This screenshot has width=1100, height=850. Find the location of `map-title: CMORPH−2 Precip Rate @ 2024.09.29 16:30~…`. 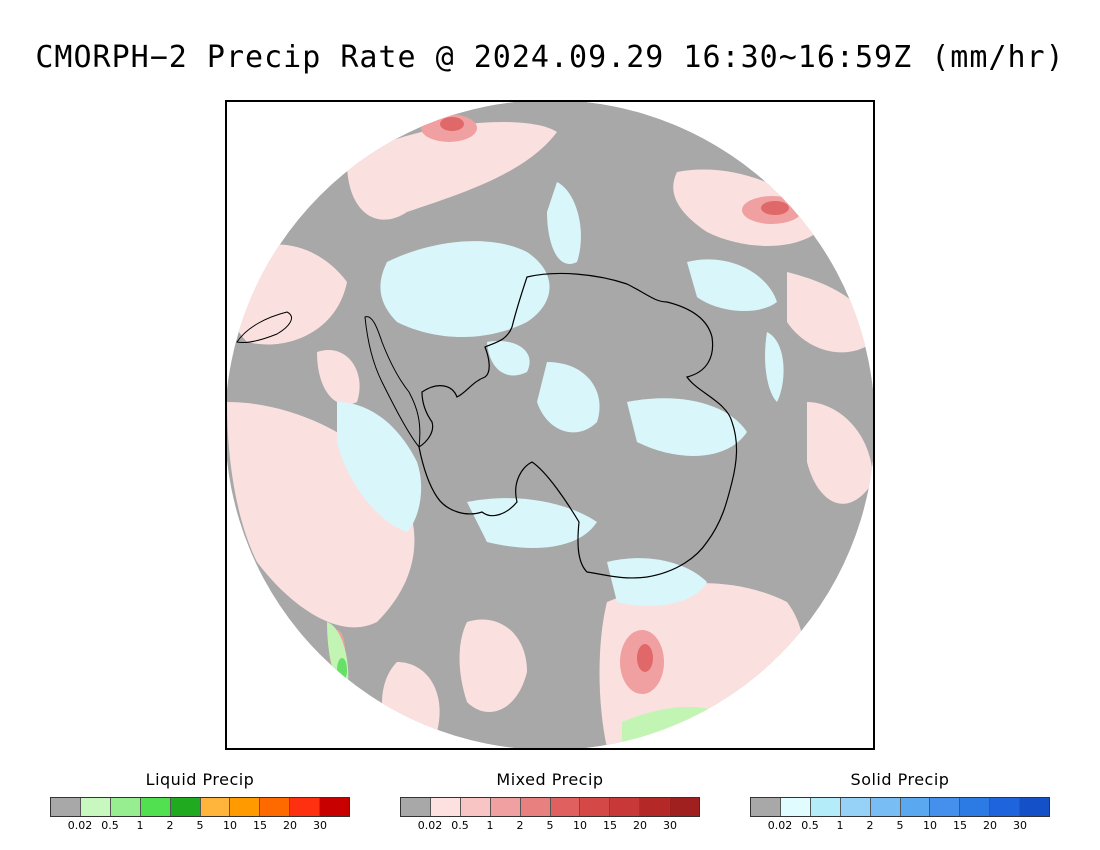

map-title: CMORPH−2 Precip Rate @ 2024.09.29 16:30~… is located at coordinates (550, 57).